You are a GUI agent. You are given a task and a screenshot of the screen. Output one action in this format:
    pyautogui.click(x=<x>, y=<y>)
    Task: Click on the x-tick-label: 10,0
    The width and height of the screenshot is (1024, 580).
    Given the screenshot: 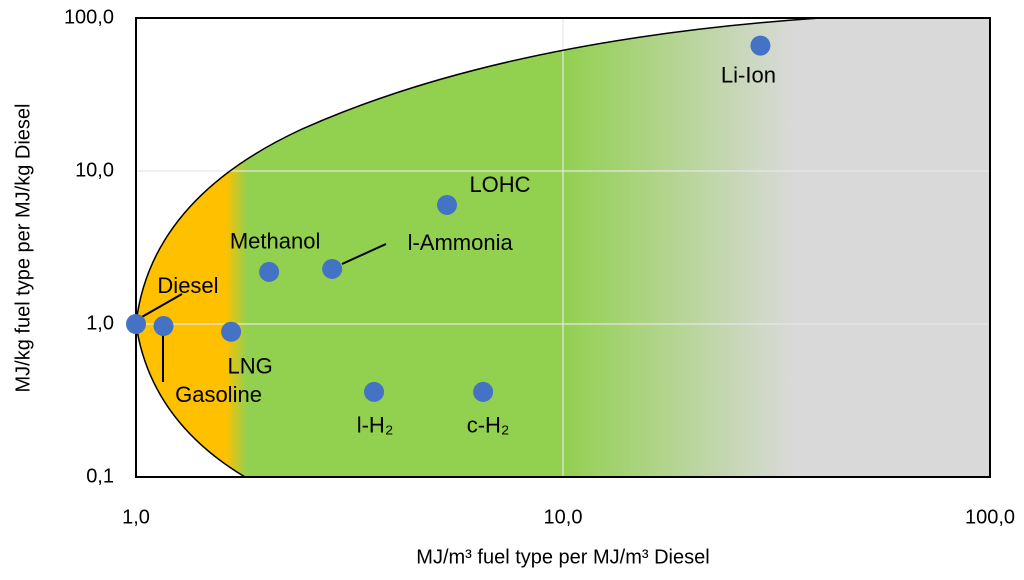 What is the action you would take?
    pyautogui.click(x=563, y=517)
    